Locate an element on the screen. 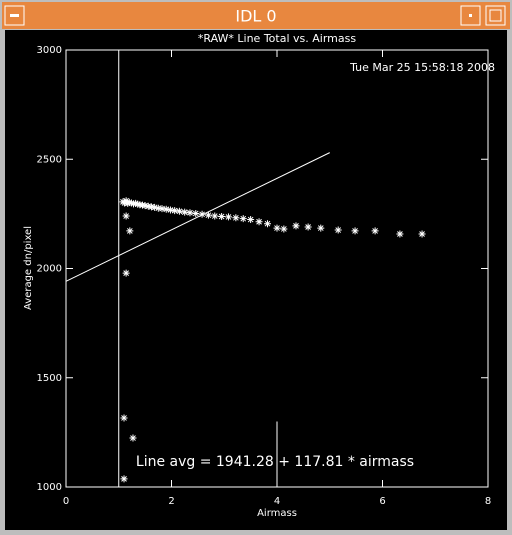 This screenshot has width=512, height=535. chart-title: *RAW* Line Total vs. Airmass is located at coordinates (277, 38).